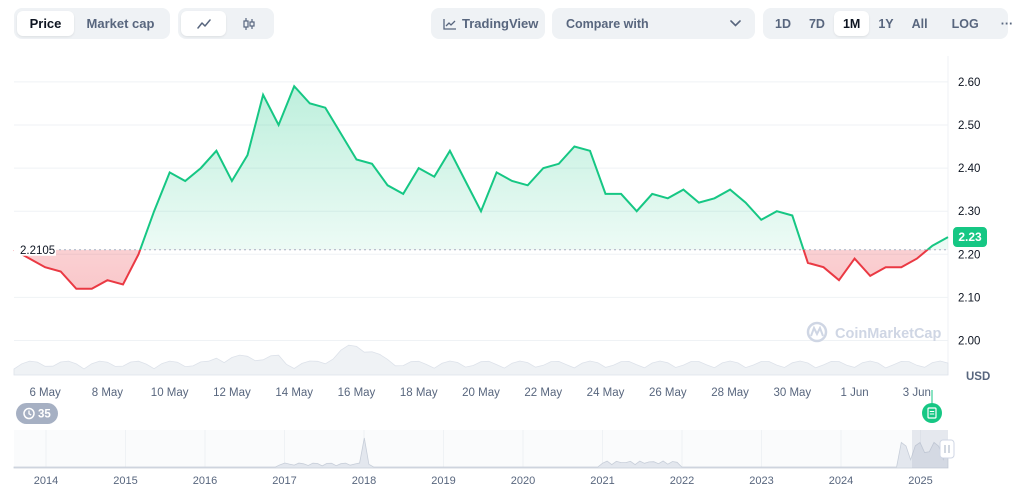  Describe the element at coordinates (761, 481) in the screenshot. I see `navigator-tick-label: 2023` at that location.